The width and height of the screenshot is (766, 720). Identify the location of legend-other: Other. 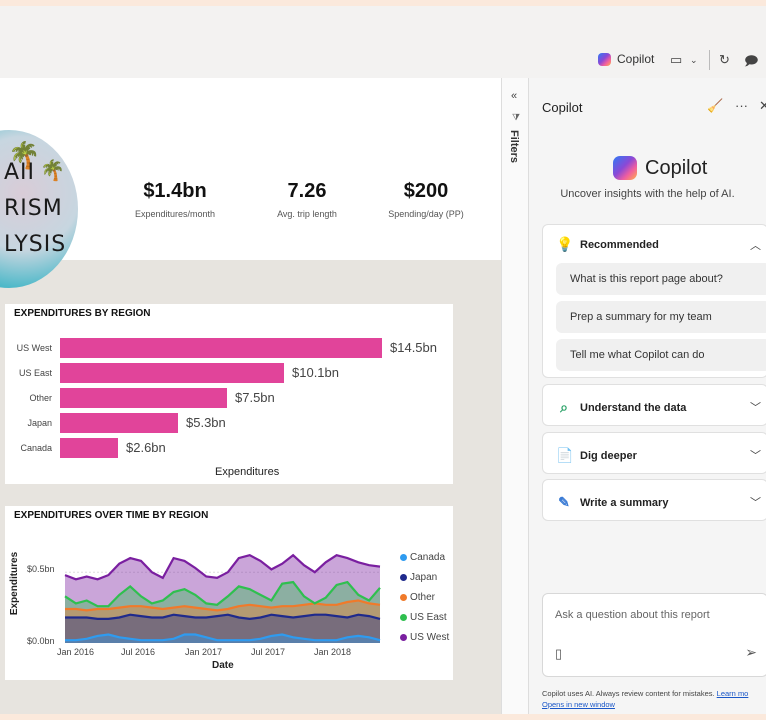
(417, 597).